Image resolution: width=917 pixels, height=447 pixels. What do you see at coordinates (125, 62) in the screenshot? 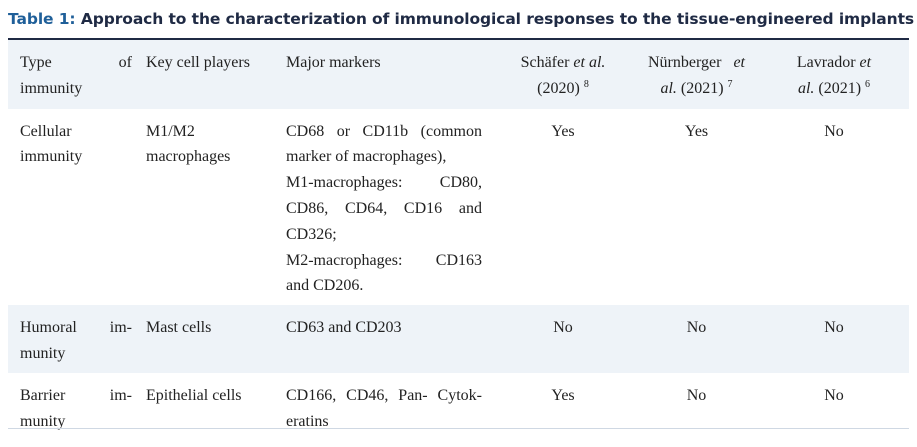
I see `header-of-word: of` at bounding box center [125, 62].